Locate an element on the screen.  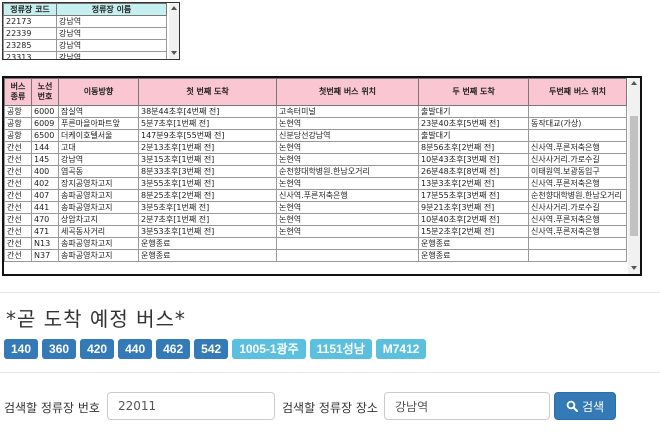
first-location-header: 첫번째 버스 위치 is located at coordinates (347, 92).